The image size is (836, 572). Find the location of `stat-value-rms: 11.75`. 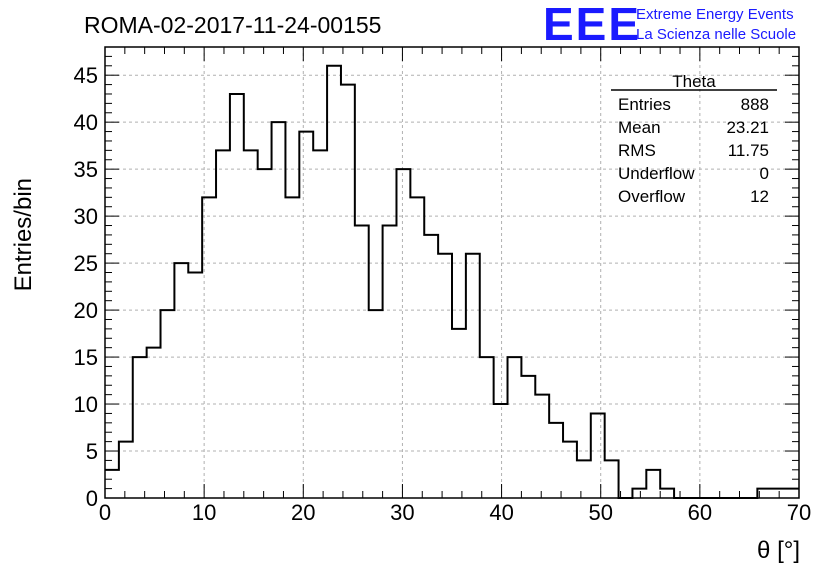

stat-value-rms: 11.75 is located at coordinates (748, 150).